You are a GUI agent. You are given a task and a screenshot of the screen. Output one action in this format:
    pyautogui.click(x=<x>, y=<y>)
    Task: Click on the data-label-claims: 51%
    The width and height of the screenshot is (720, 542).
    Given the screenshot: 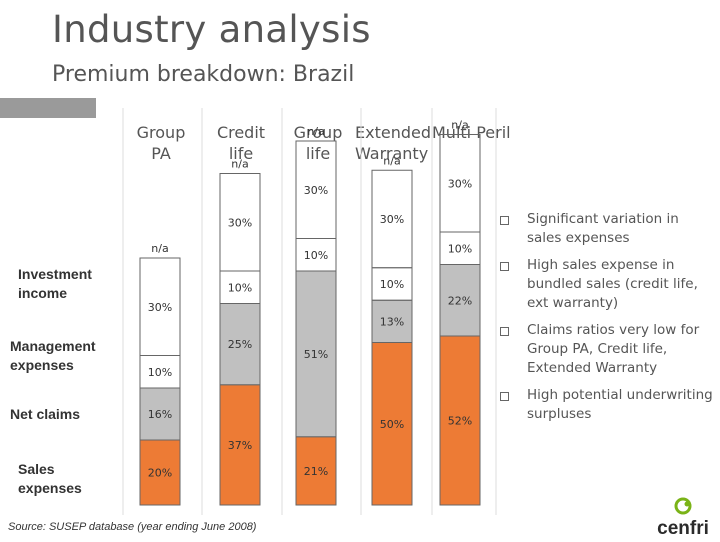 What is the action you would take?
    pyautogui.click(x=316, y=354)
    